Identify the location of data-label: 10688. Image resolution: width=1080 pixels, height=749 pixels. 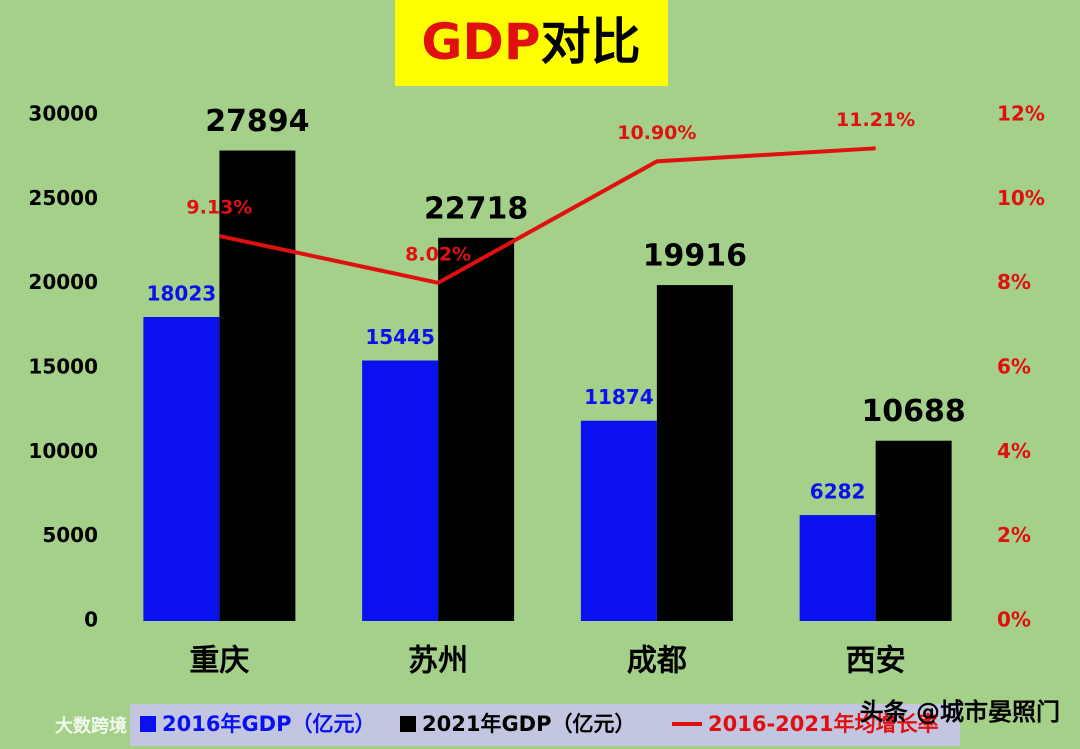
(913, 411).